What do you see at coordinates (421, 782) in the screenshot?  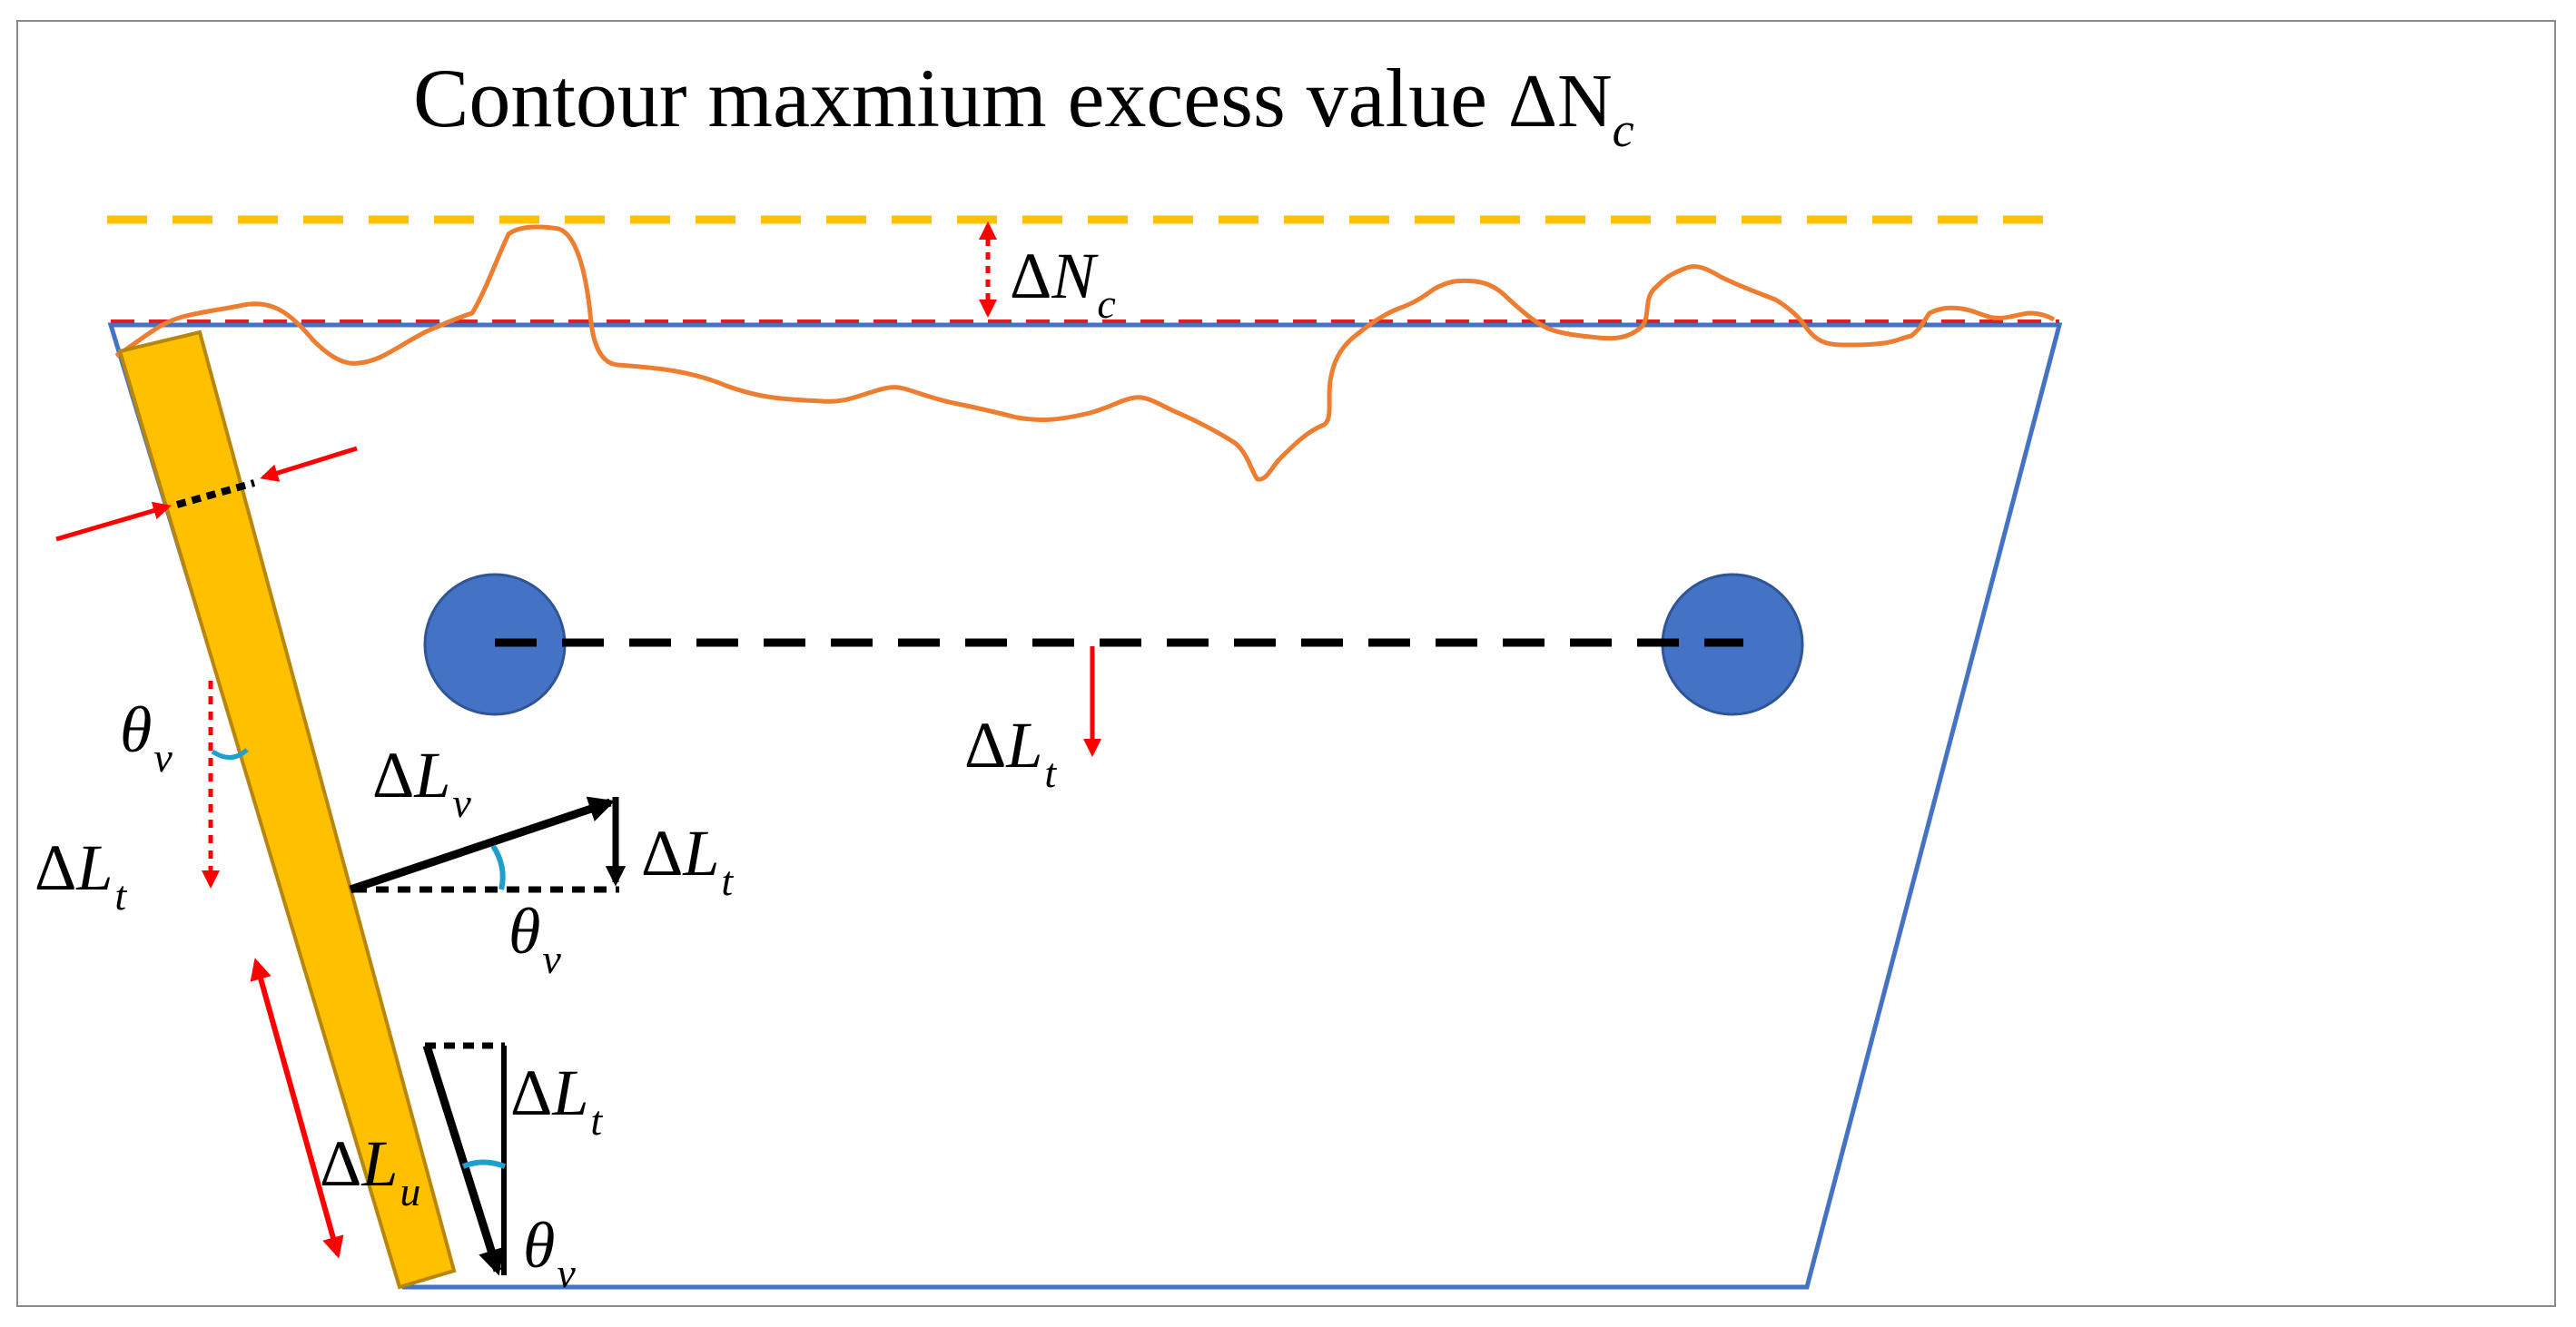 I see `delta-lv-label: ΔLv` at bounding box center [421, 782].